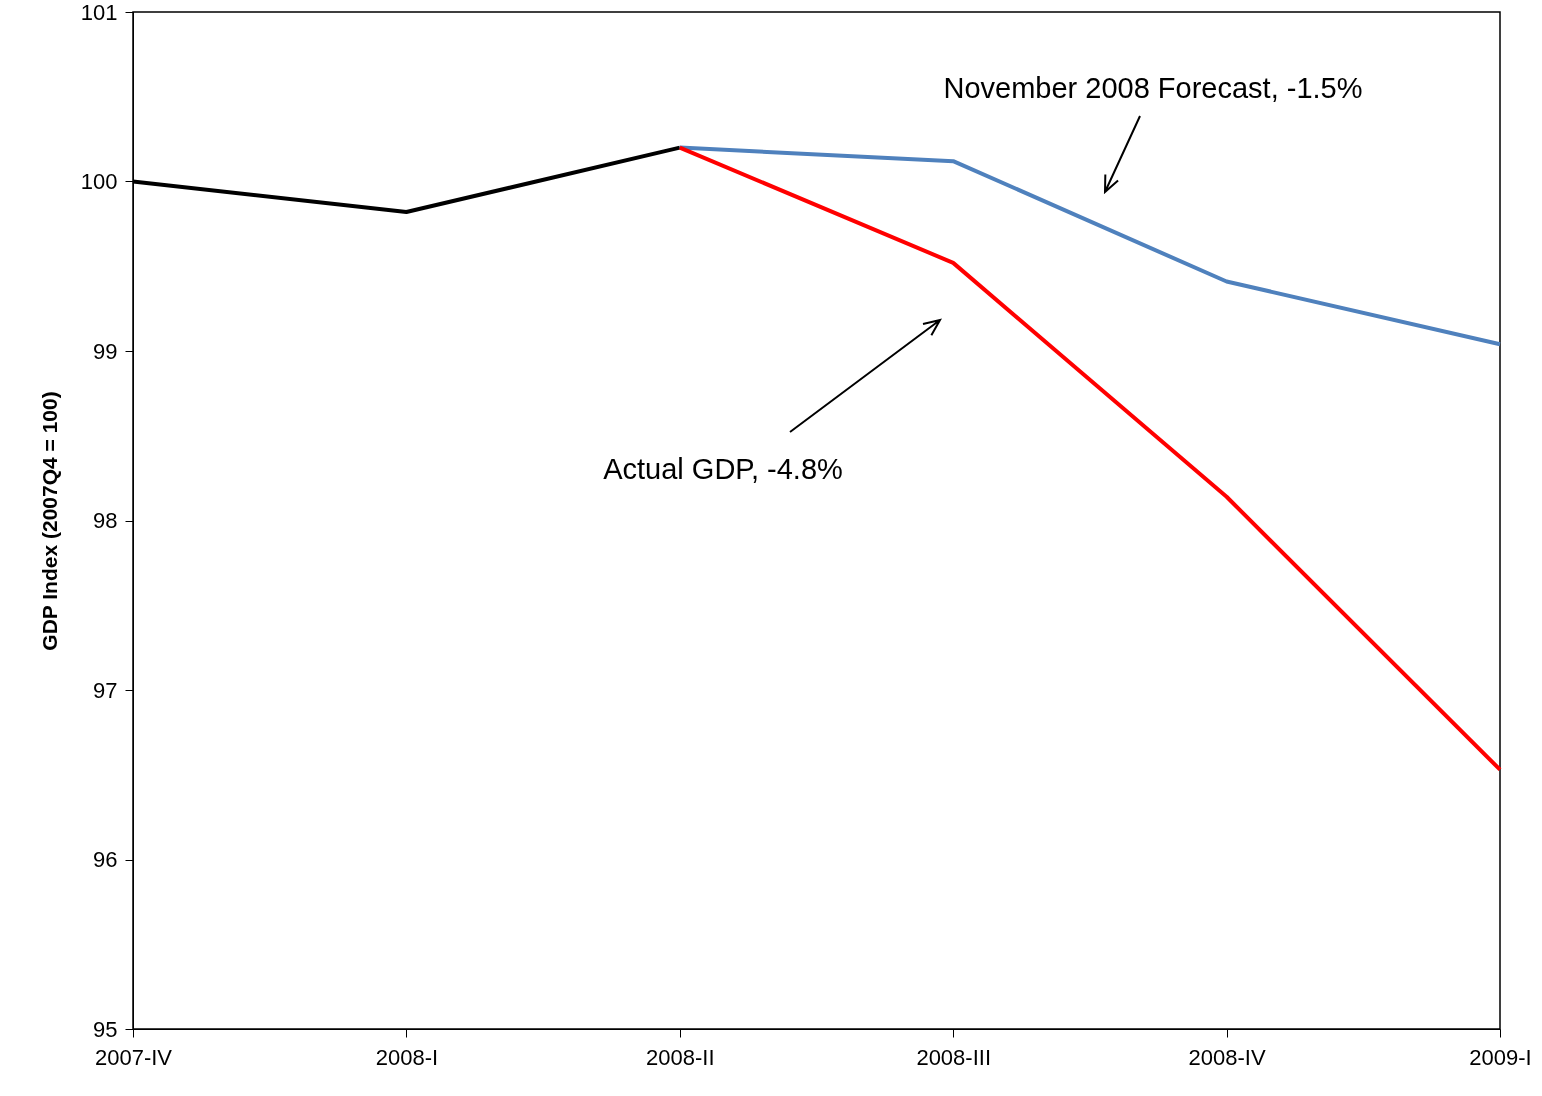 This screenshot has height=1096, width=1542. Describe the element at coordinates (1500, 1057) in the screenshot. I see `x-tick-label: 2009-I` at that location.